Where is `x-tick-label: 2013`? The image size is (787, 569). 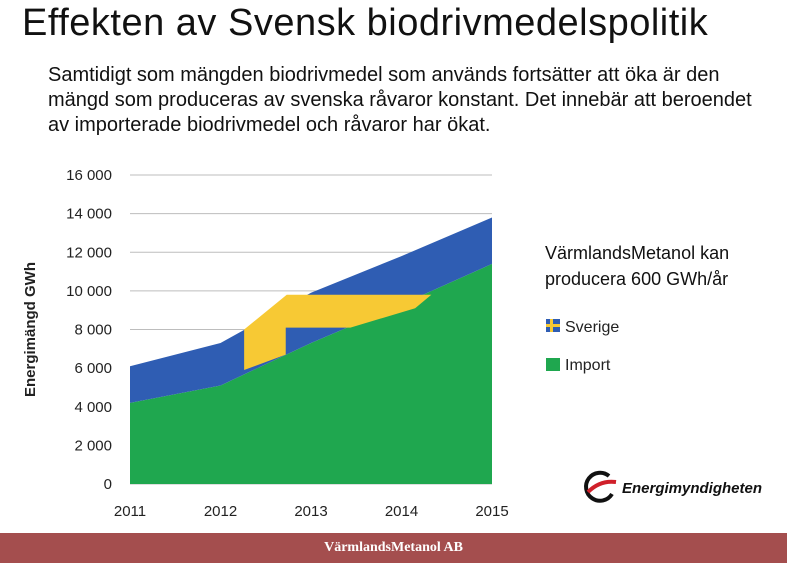 x-tick-label: 2013 is located at coordinates (310, 511).